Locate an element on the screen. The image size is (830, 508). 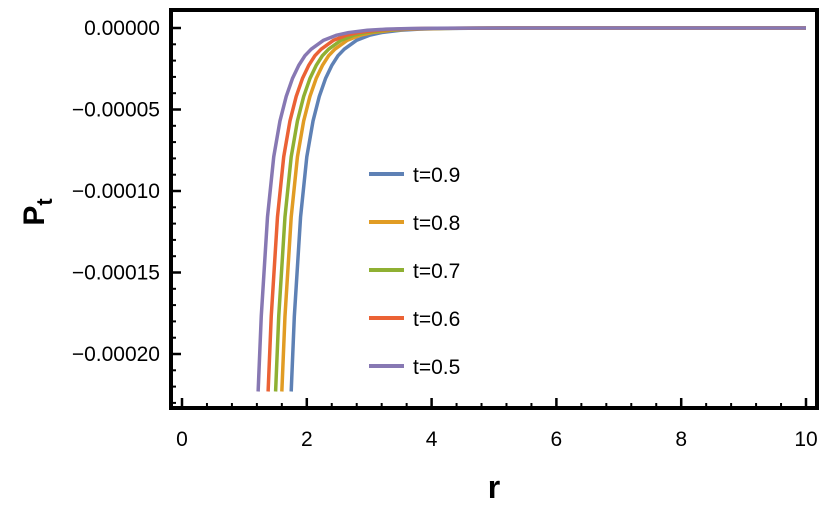
y-tick-label: −0.00015 is located at coordinates (116, 273).